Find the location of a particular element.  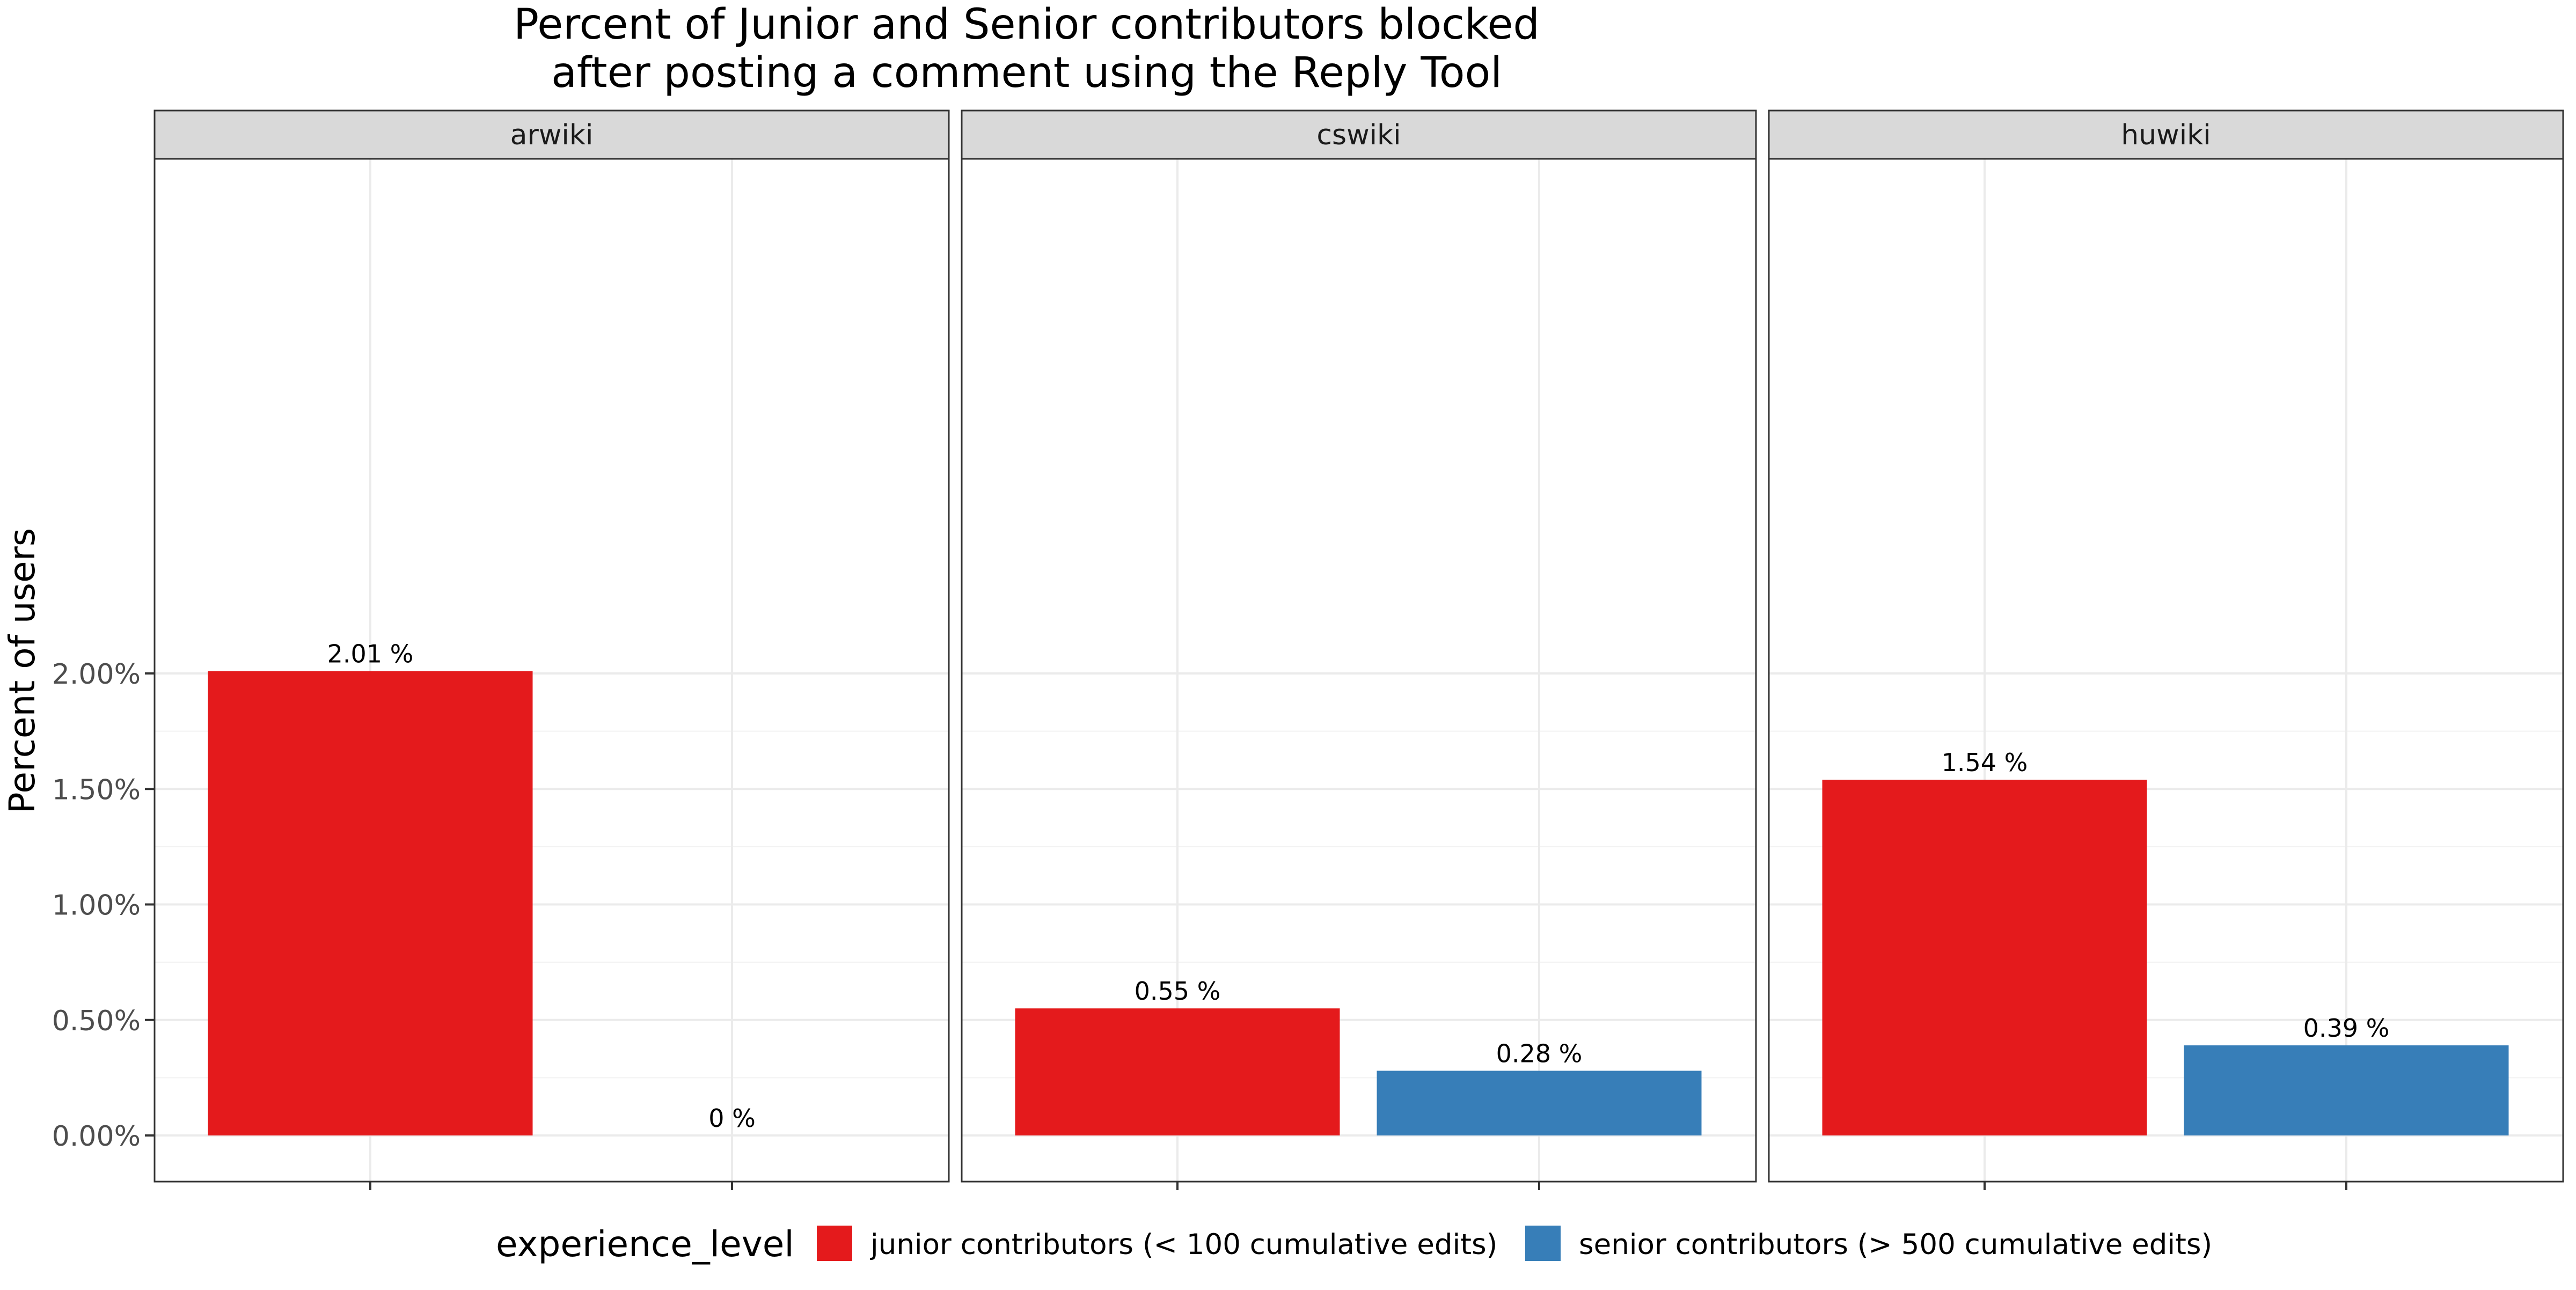

y-tick-label: 1.00% is located at coordinates (96, 906).